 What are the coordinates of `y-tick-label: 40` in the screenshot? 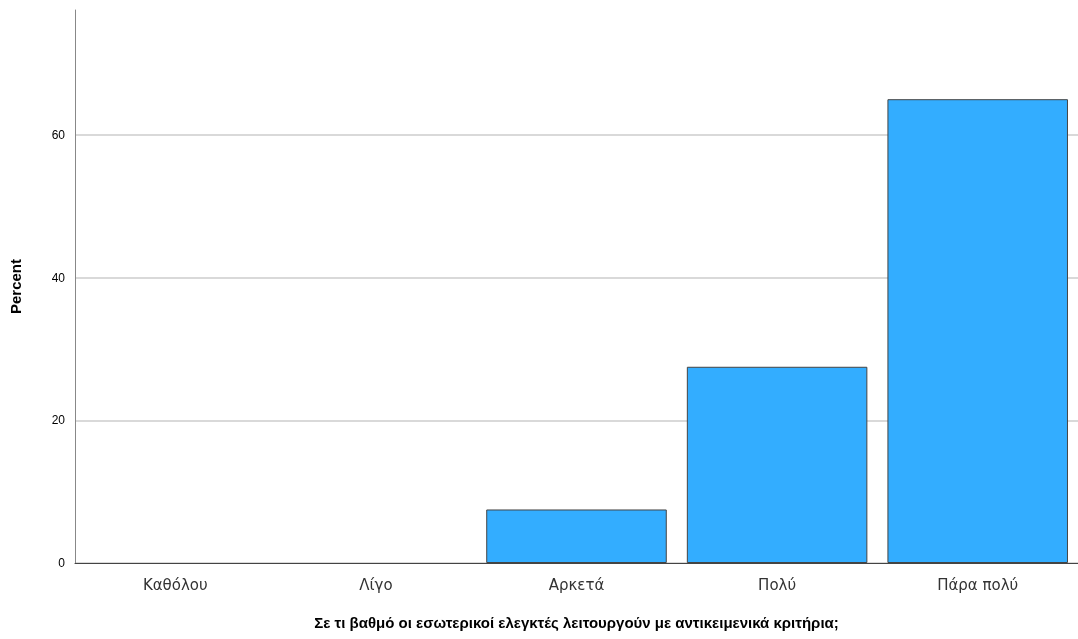 It's located at (58, 277).